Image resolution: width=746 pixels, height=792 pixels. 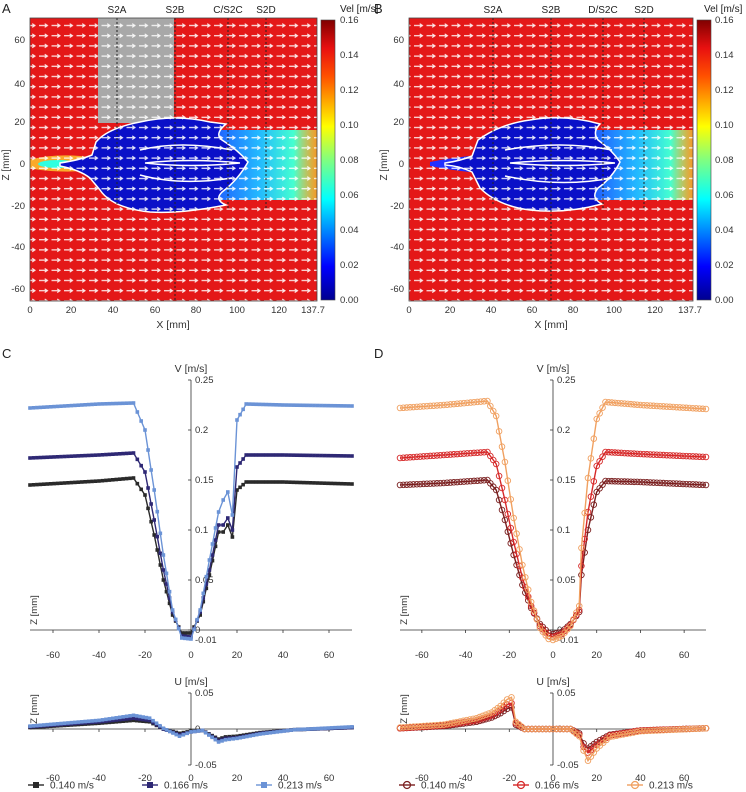 What do you see at coordinates (300, 786) in the screenshot?
I see `legend-label: 0.213 m/s` at bounding box center [300, 786].